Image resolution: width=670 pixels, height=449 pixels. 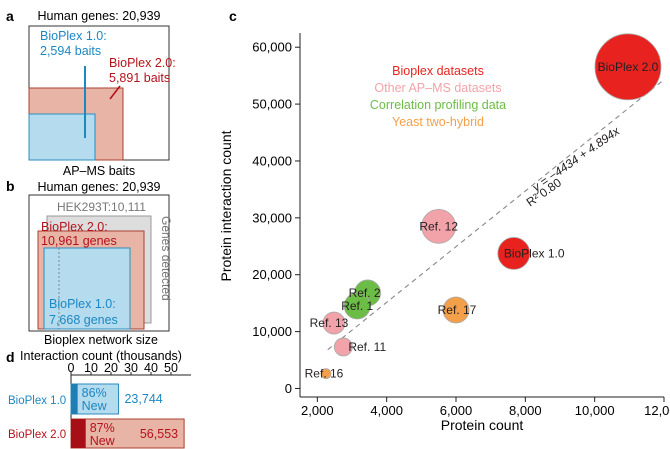 What do you see at coordinates (438, 122) in the screenshot?
I see `legend-yeast-two-hybrid: Yeast two-hybrid` at bounding box center [438, 122].